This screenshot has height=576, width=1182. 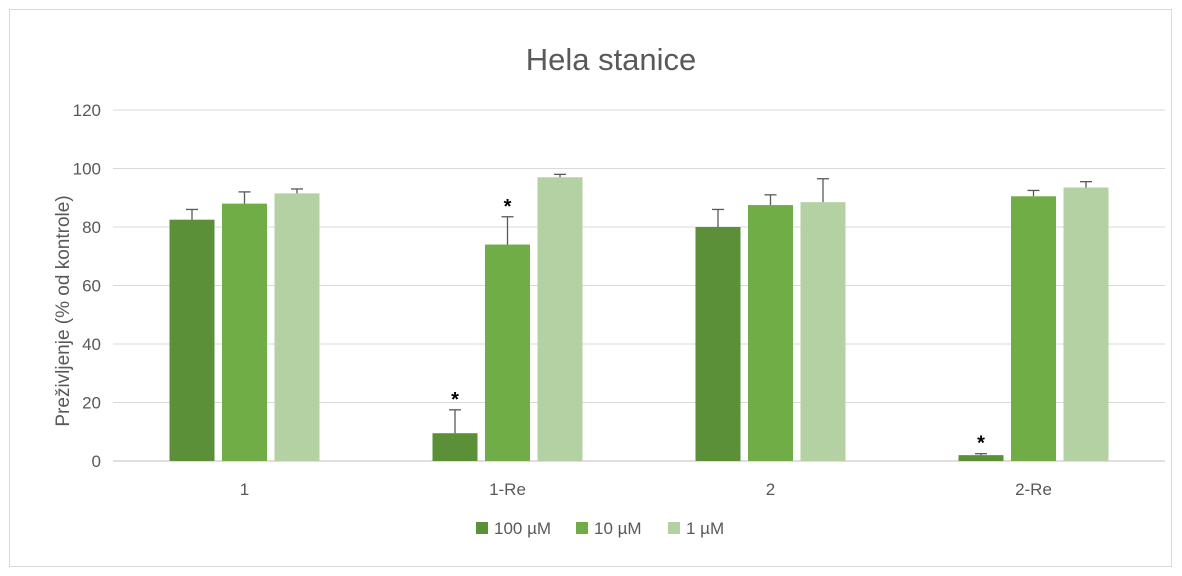 I want to click on y-tick-label: 60, so click(x=91, y=286).